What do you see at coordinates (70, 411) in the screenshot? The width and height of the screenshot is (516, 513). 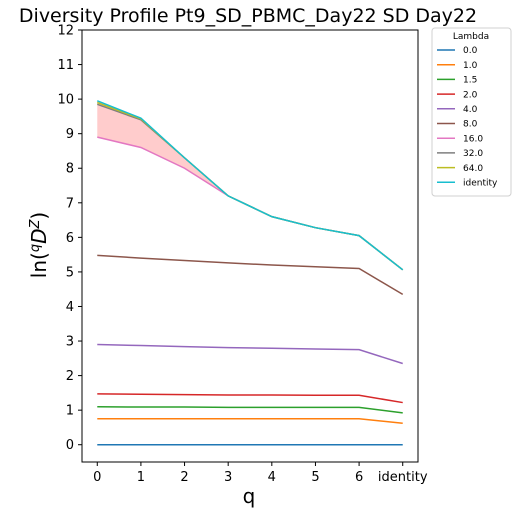 I see `y-tick-label: 1` at bounding box center [70, 411].